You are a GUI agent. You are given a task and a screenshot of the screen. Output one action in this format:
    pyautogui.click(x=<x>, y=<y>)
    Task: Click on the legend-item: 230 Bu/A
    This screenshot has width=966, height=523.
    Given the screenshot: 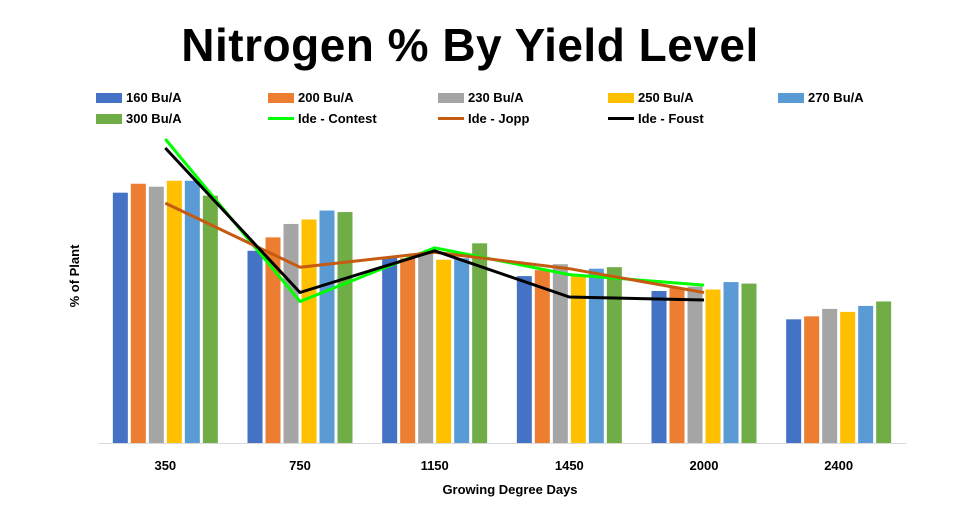 What is the action you would take?
    pyautogui.click(x=481, y=97)
    